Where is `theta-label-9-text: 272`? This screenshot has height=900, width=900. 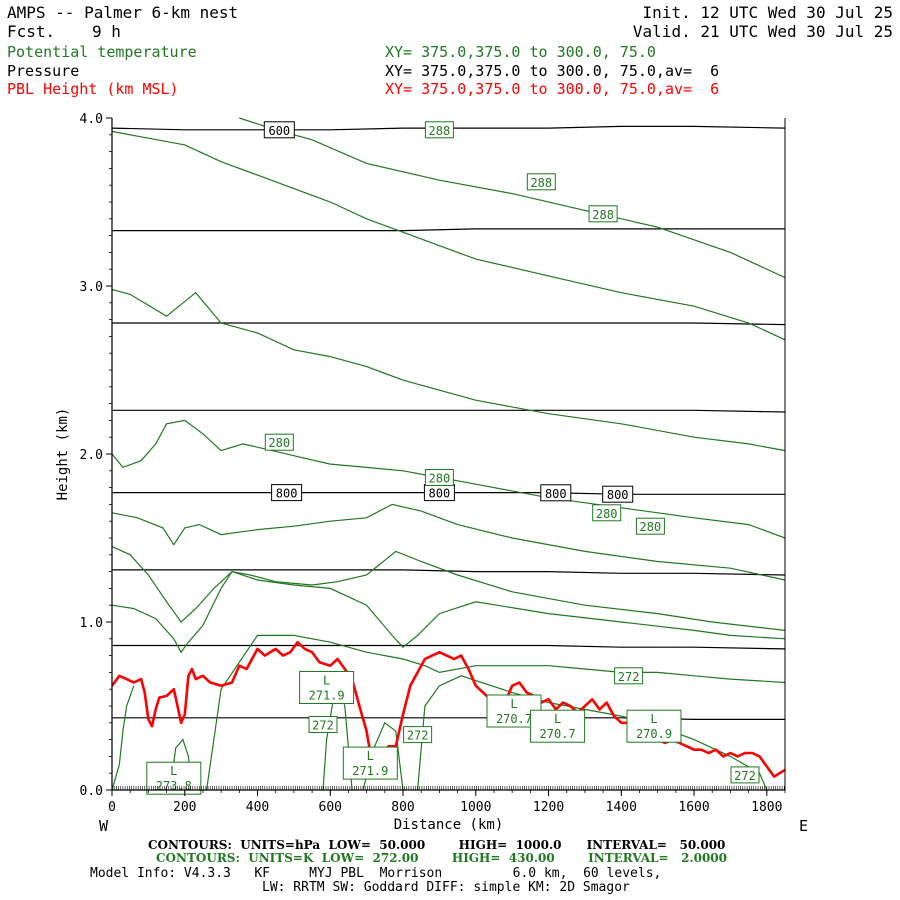 theta-label-9-text: 272 is located at coordinates (418, 736).